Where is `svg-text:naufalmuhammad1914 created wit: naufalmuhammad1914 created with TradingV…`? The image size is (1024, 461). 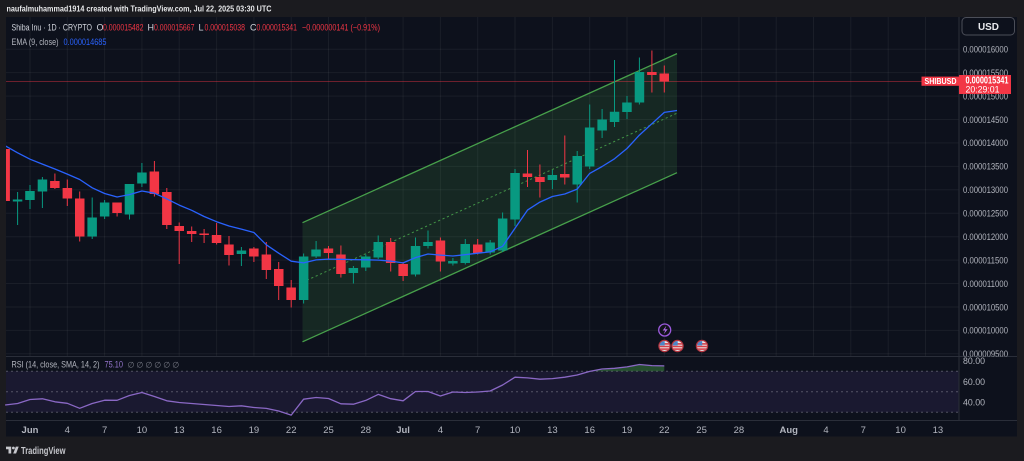
svg-text:naufalmuhammad1914 created wit: naufalmuhammad1914 created with TradingV… is located at coordinates (139, 8).